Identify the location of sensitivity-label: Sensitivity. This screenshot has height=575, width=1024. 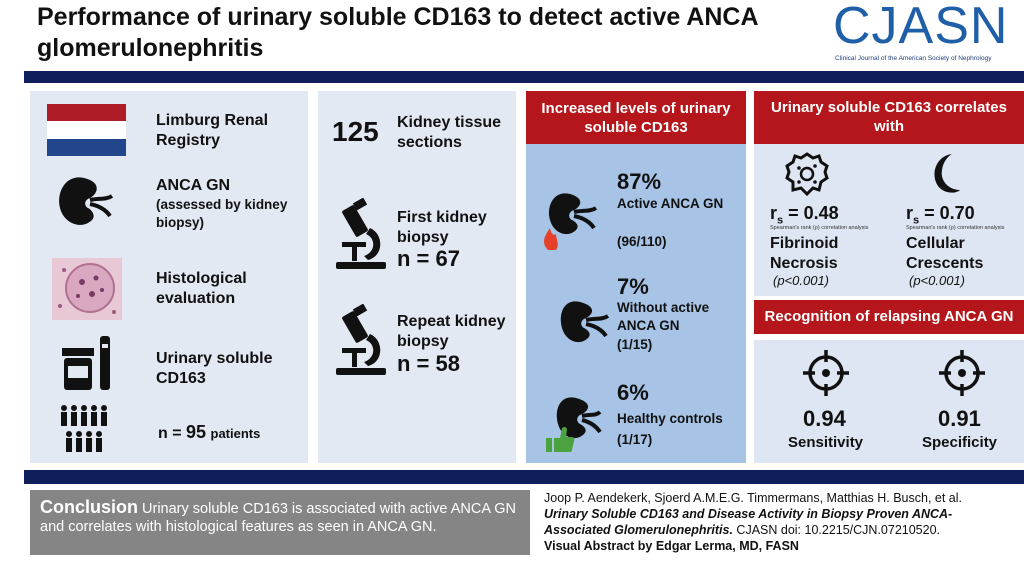
(826, 442).